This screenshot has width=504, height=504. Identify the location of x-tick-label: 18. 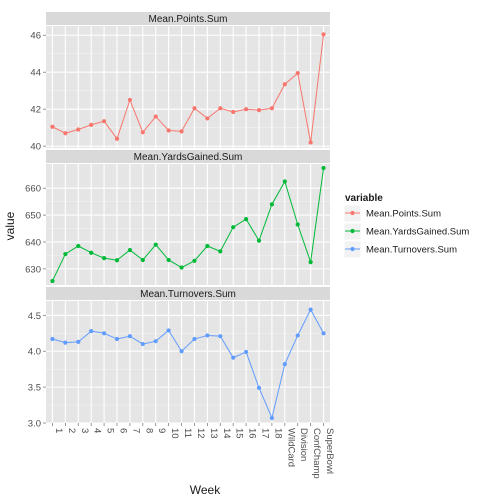
(277, 433).